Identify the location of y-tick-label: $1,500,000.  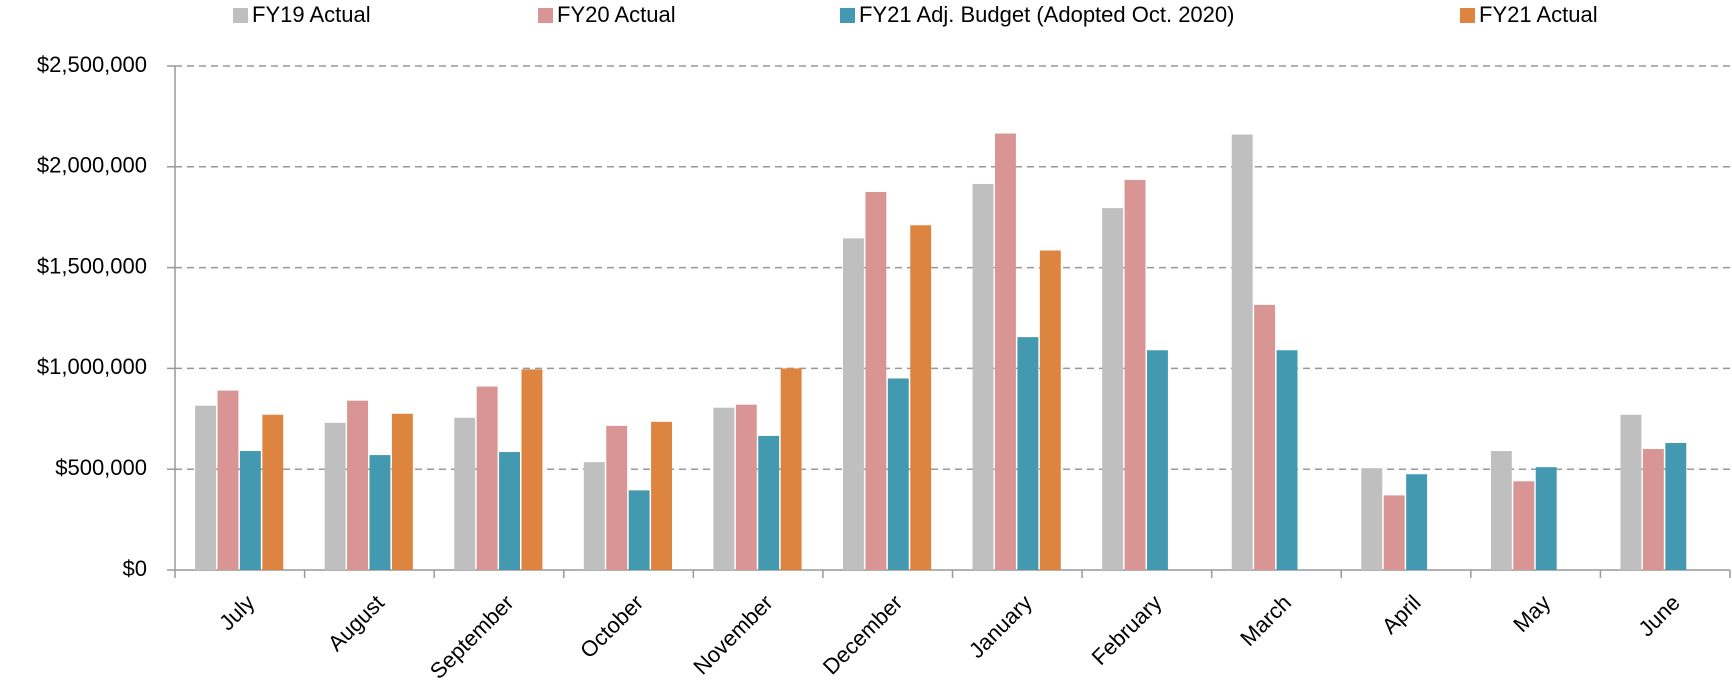
(92, 265).